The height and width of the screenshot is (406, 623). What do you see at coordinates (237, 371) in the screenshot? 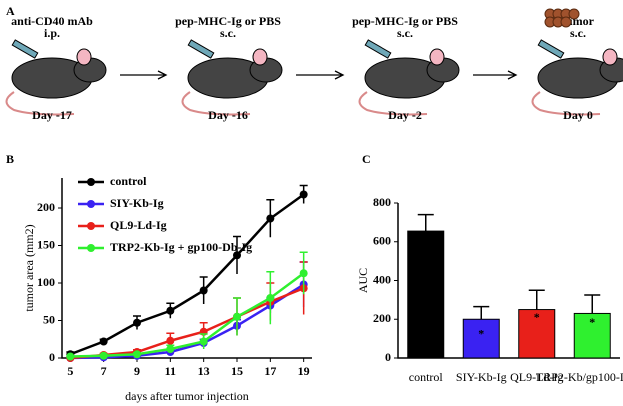
I see `x-tick-label: 15` at bounding box center [237, 371].